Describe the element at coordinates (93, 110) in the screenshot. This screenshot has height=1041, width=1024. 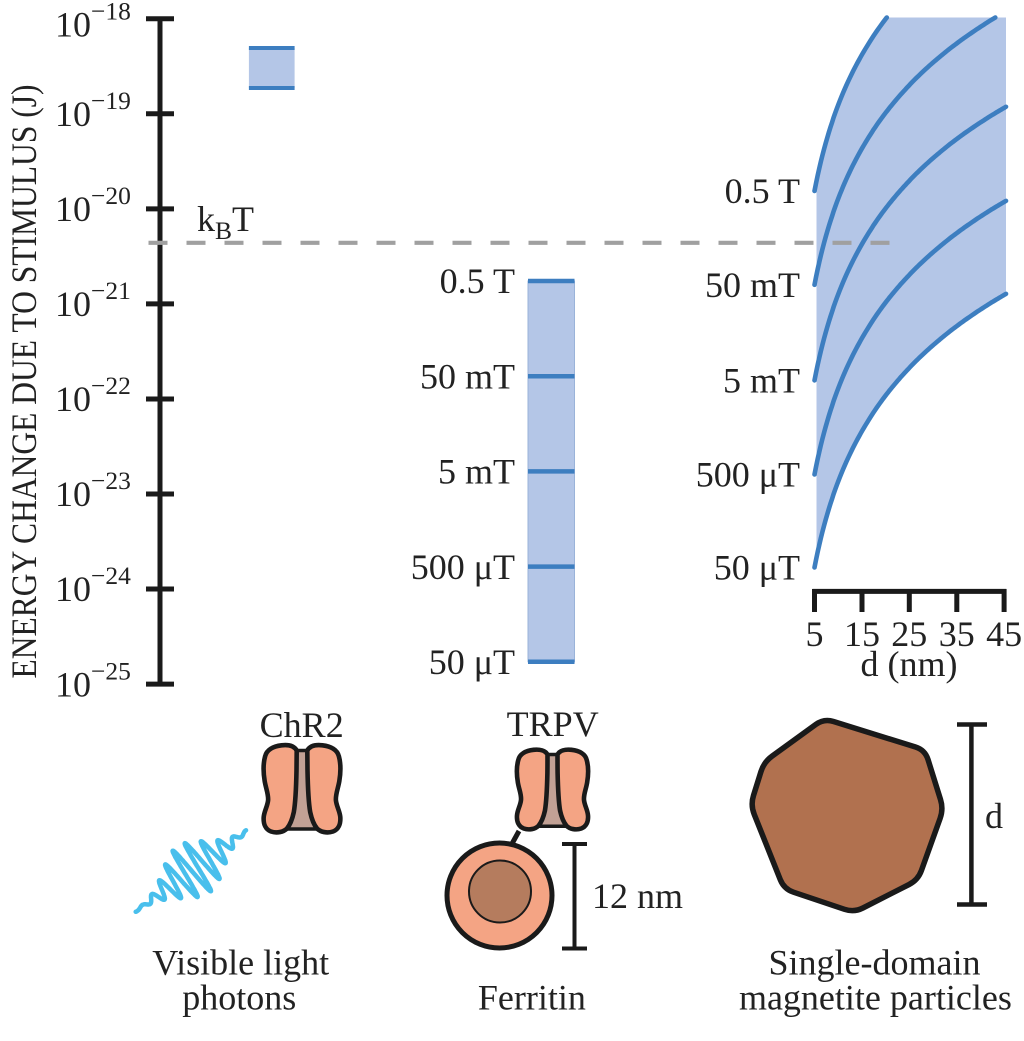
I see `svg-text: 10−19` at that location.